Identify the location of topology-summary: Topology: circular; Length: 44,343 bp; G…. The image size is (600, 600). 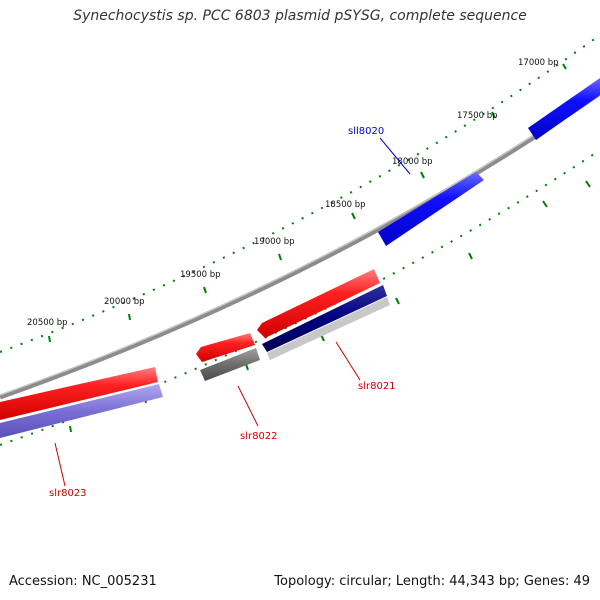
(432, 581).